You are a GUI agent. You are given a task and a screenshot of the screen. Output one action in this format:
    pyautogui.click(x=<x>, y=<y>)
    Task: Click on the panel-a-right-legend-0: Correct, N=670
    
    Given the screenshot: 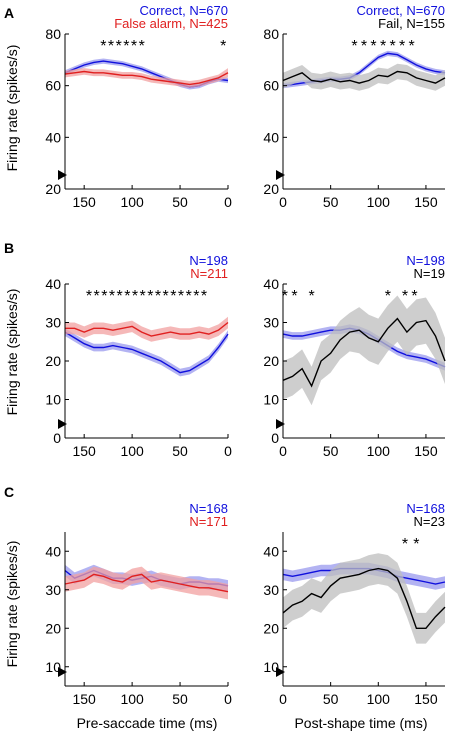 What is the action you would take?
    pyautogui.click(x=400, y=10)
    